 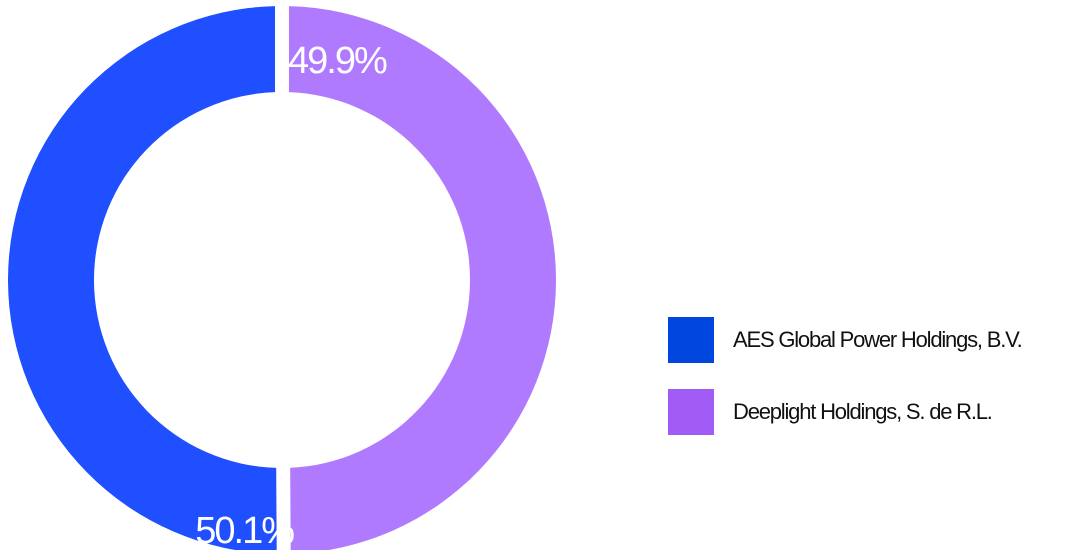 What do you see at coordinates (691, 412) in the screenshot?
I see `legend-swatch-deeplight` at bounding box center [691, 412].